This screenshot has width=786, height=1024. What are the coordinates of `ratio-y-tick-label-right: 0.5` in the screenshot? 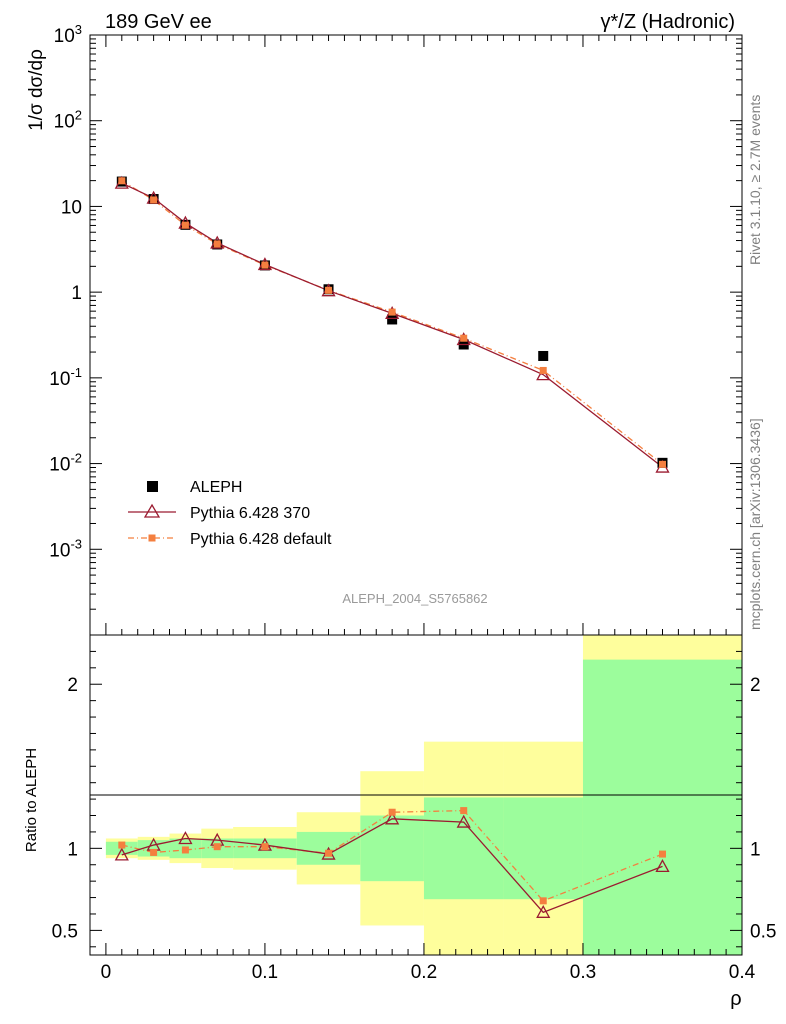 It's located at (763, 931).